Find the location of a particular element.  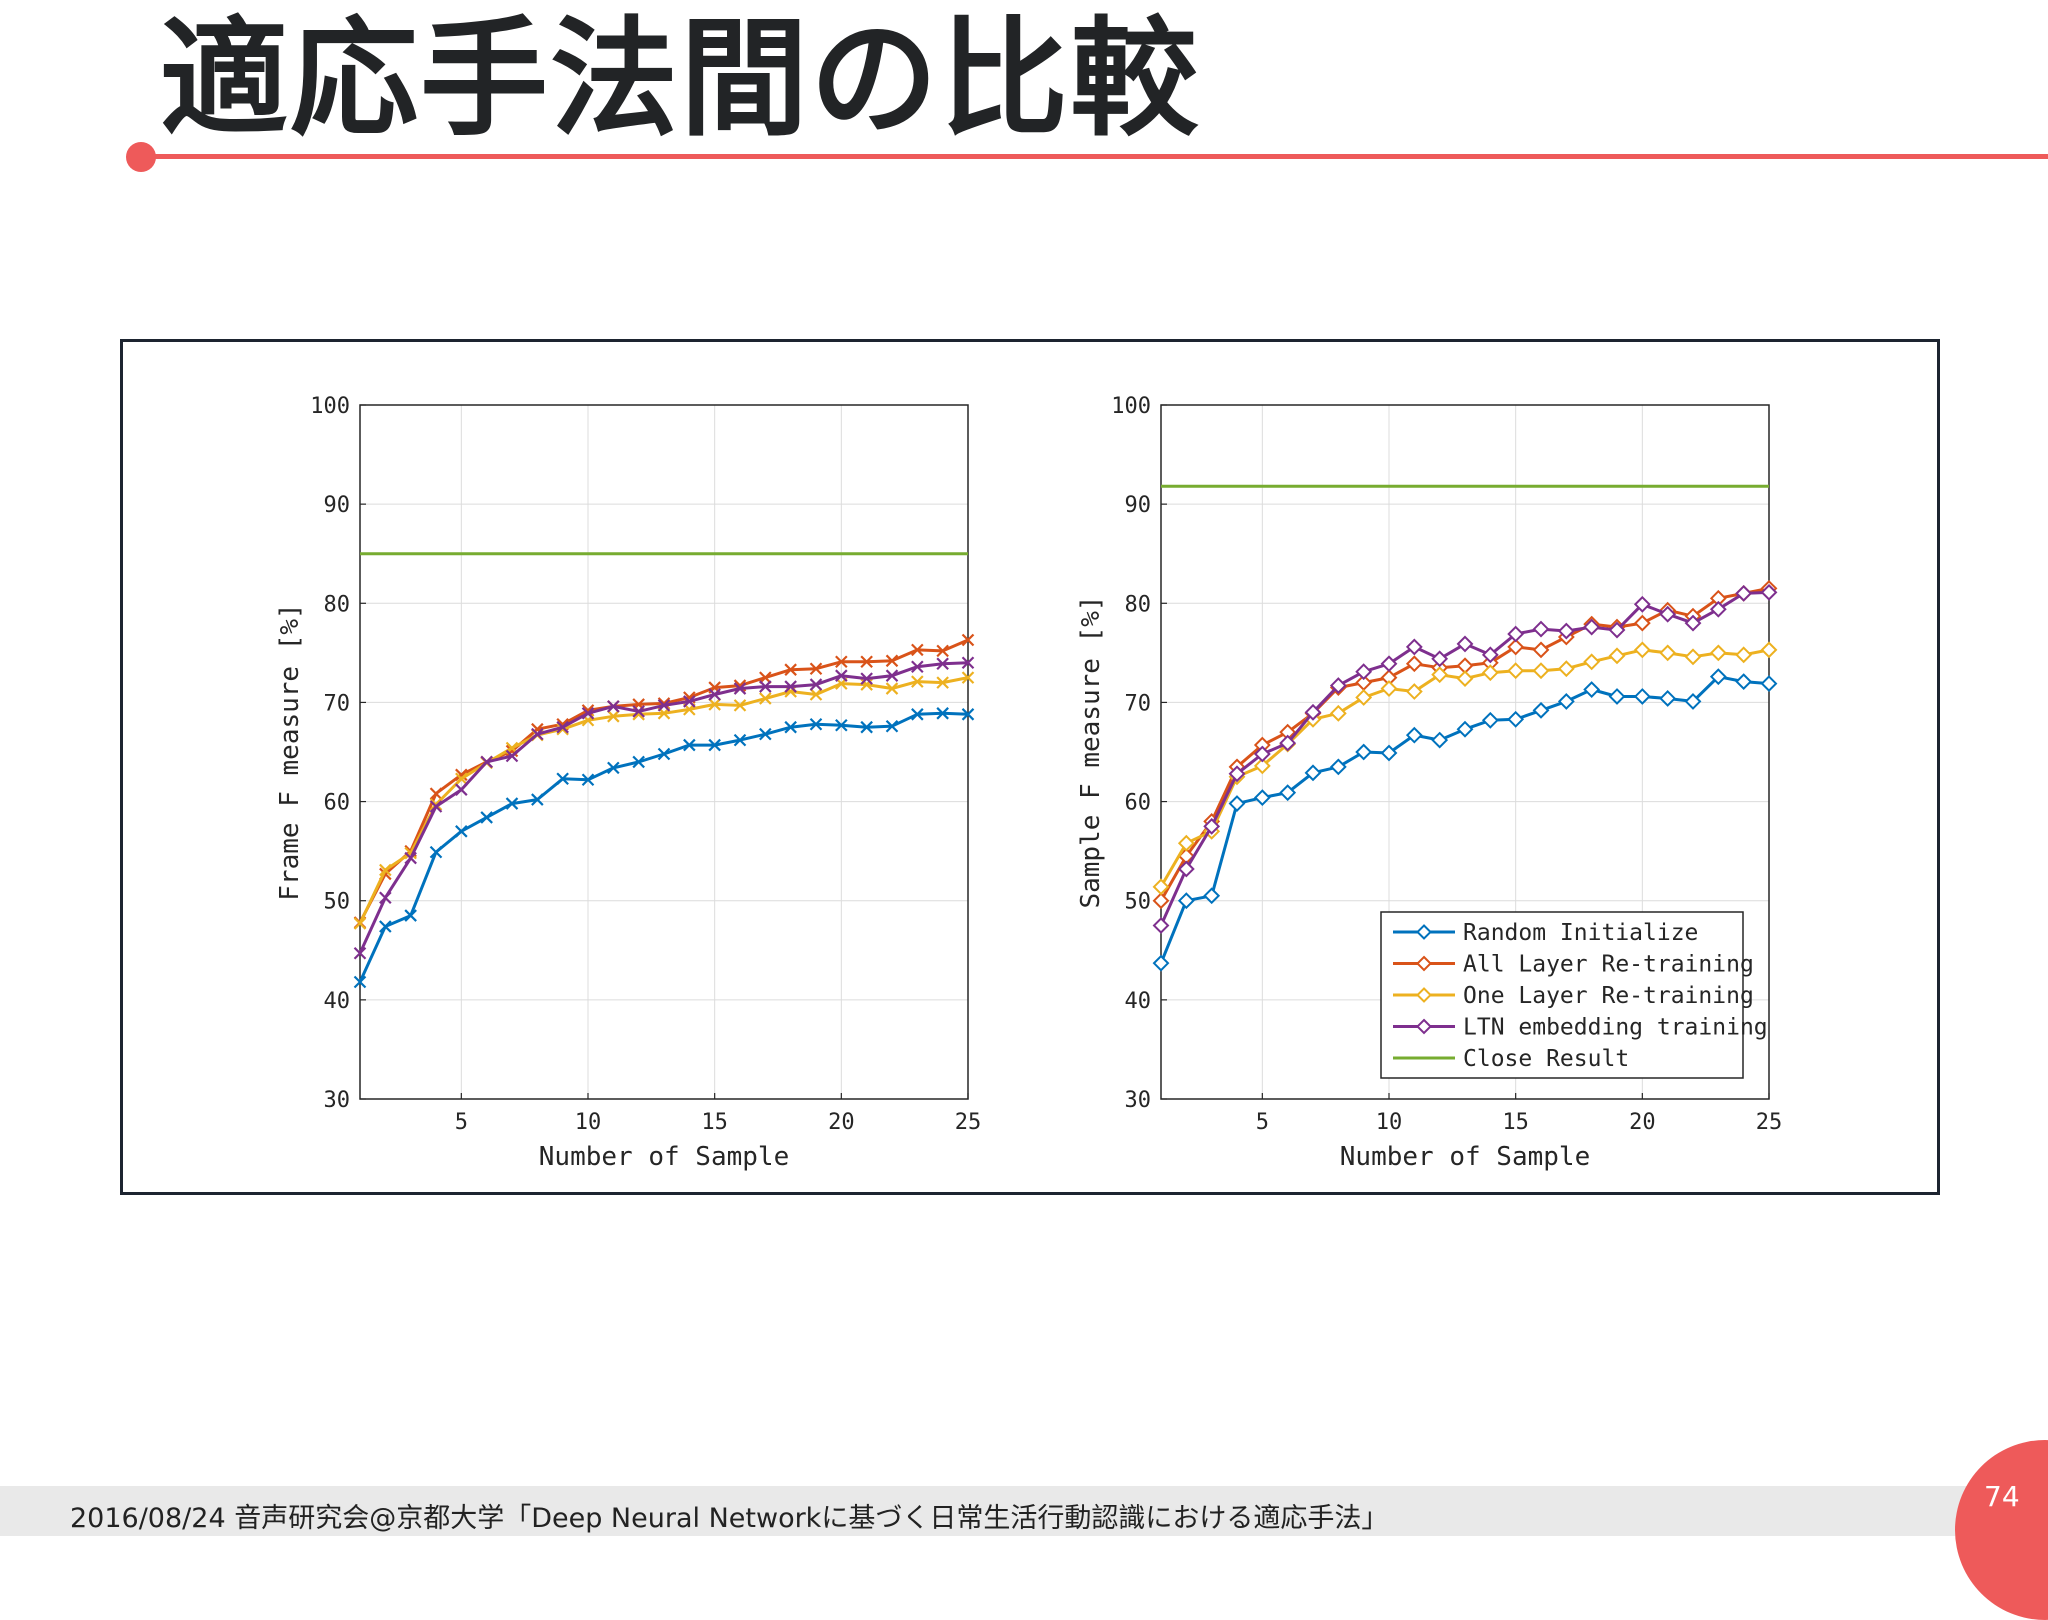

legend-label: Close Result is located at coordinates (1546, 1059).